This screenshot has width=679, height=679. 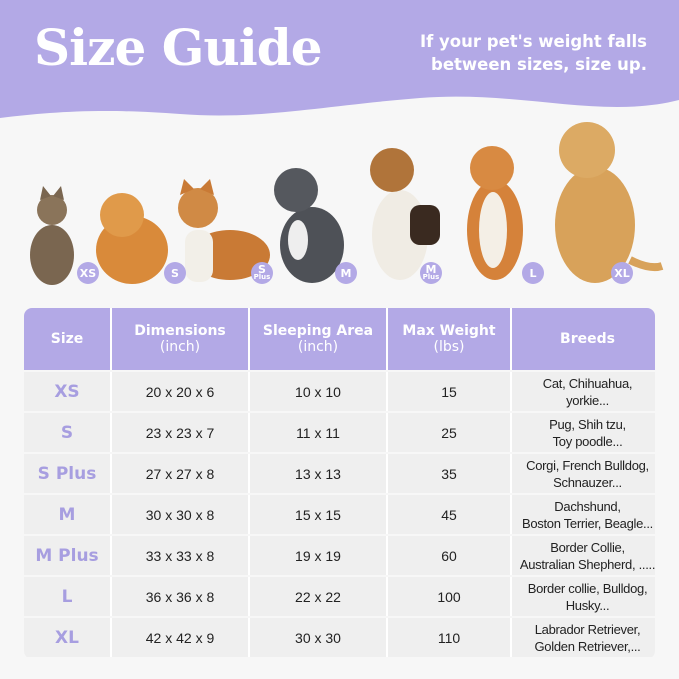 What do you see at coordinates (180, 596) in the screenshot?
I see `cell-dimensions: 36 x 36 x 8` at bounding box center [180, 596].